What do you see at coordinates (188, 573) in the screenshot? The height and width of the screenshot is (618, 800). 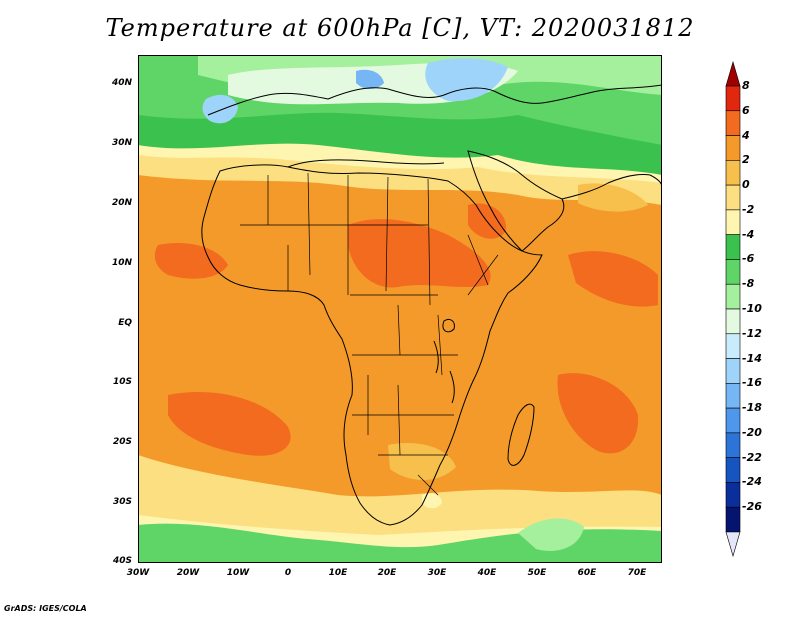 I see `lon-label: 20W` at bounding box center [188, 573].